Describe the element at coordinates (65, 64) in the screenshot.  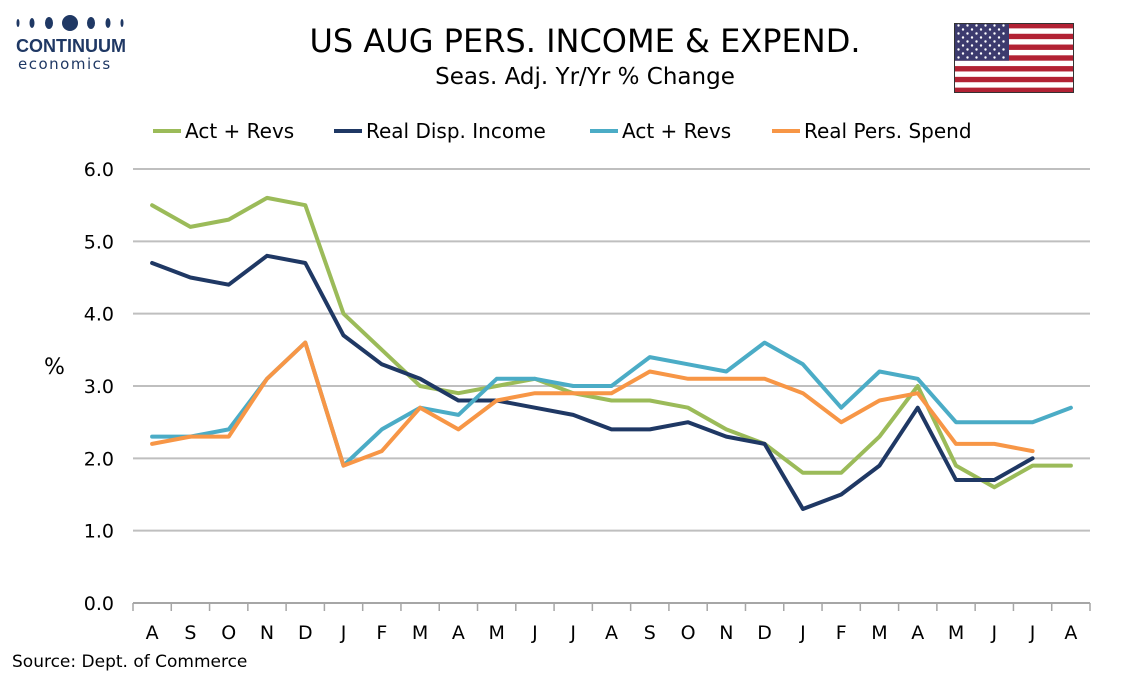
I see `logo-subtitle: economics` at that location.